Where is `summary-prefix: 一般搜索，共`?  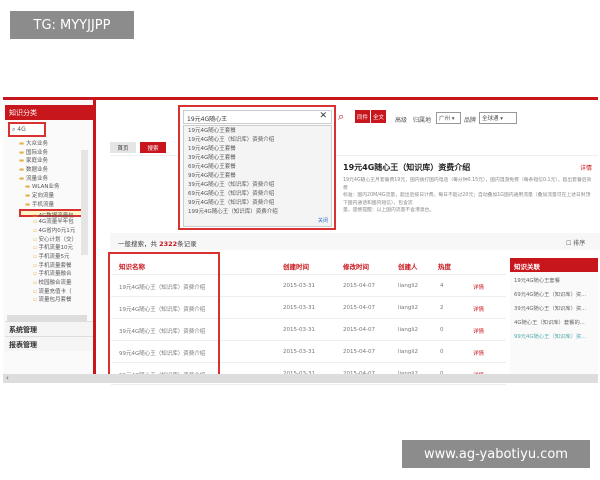
summary-prefix: 一般搜索，共 is located at coordinates (139, 244).